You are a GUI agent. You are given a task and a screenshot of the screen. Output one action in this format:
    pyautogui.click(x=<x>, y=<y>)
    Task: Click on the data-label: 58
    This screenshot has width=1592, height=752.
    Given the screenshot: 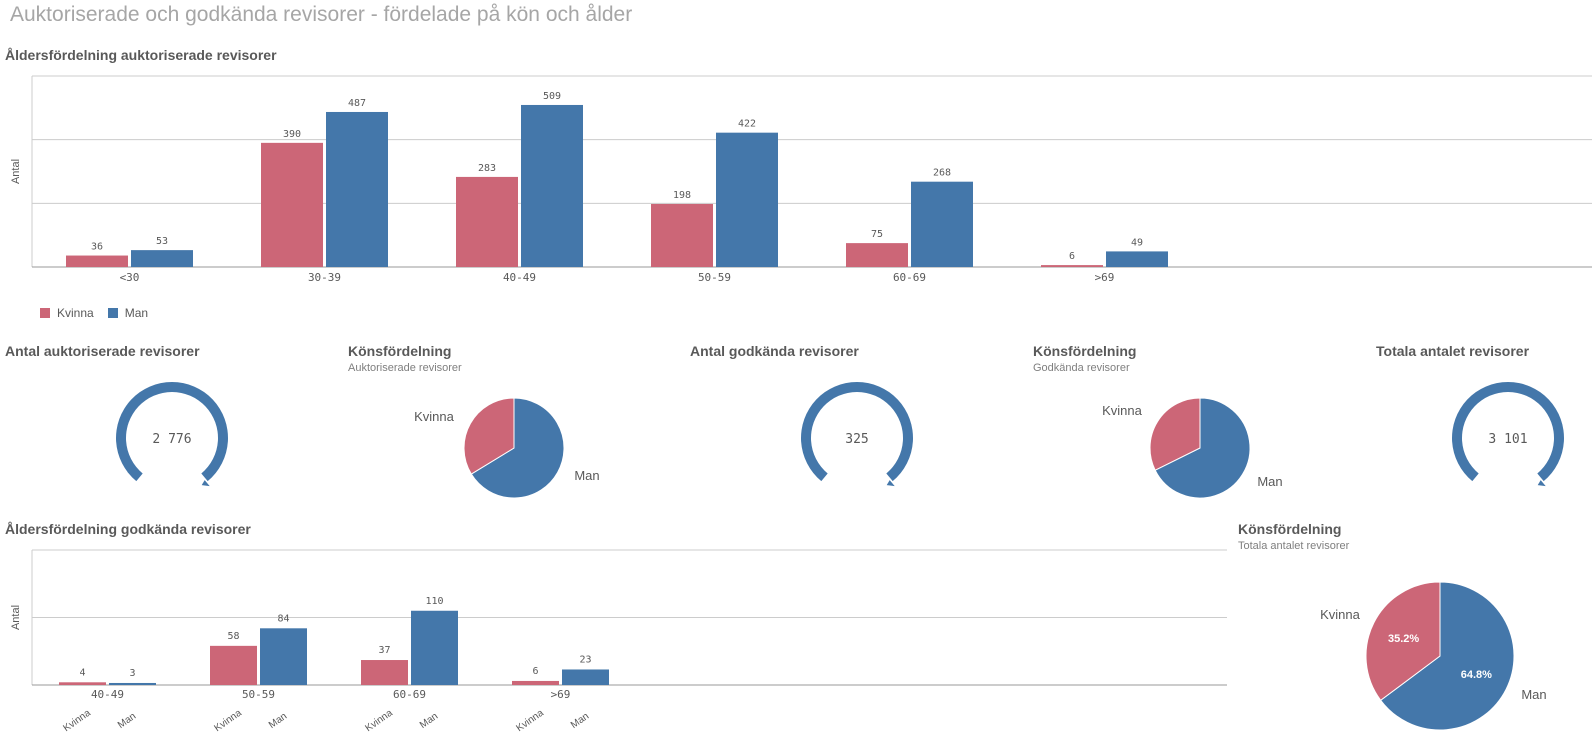 What is the action you would take?
    pyautogui.click(x=233, y=636)
    